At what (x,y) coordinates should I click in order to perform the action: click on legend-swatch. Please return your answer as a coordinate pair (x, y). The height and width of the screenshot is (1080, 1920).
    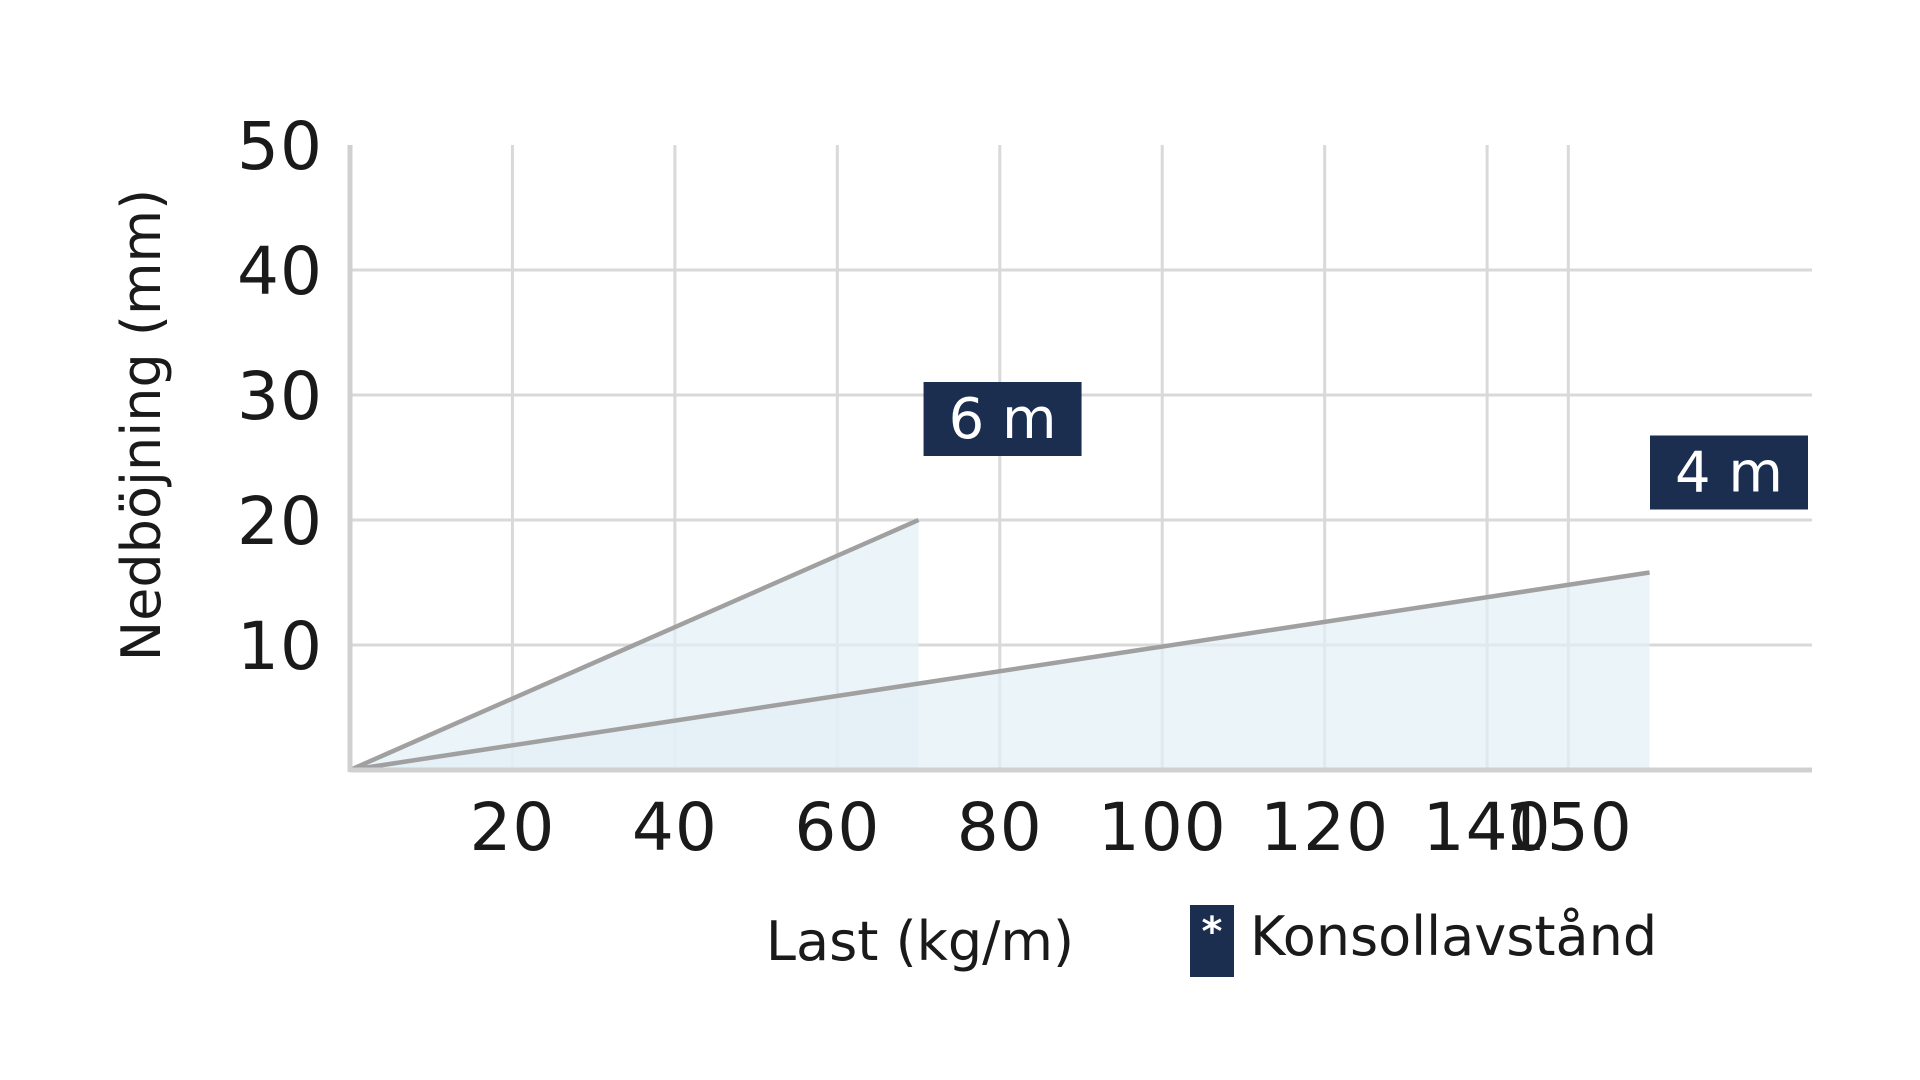
    Looking at the image, I should click on (1212, 941).